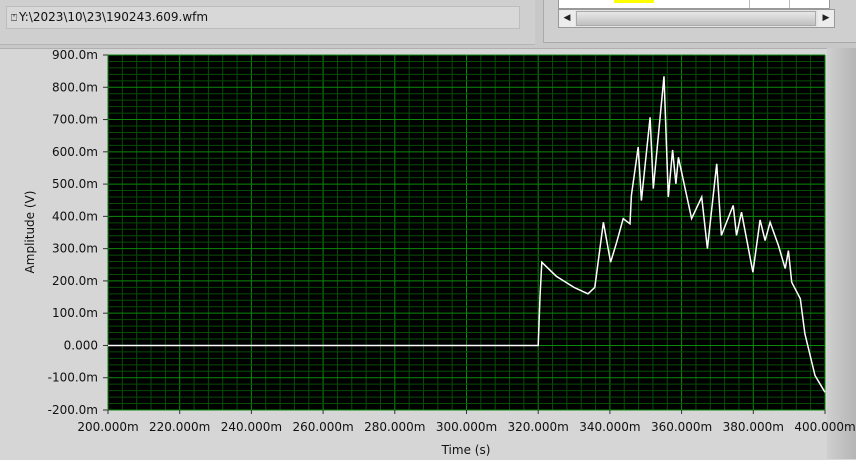  I want to click on scrollbar-thumb, so click(696, 18).